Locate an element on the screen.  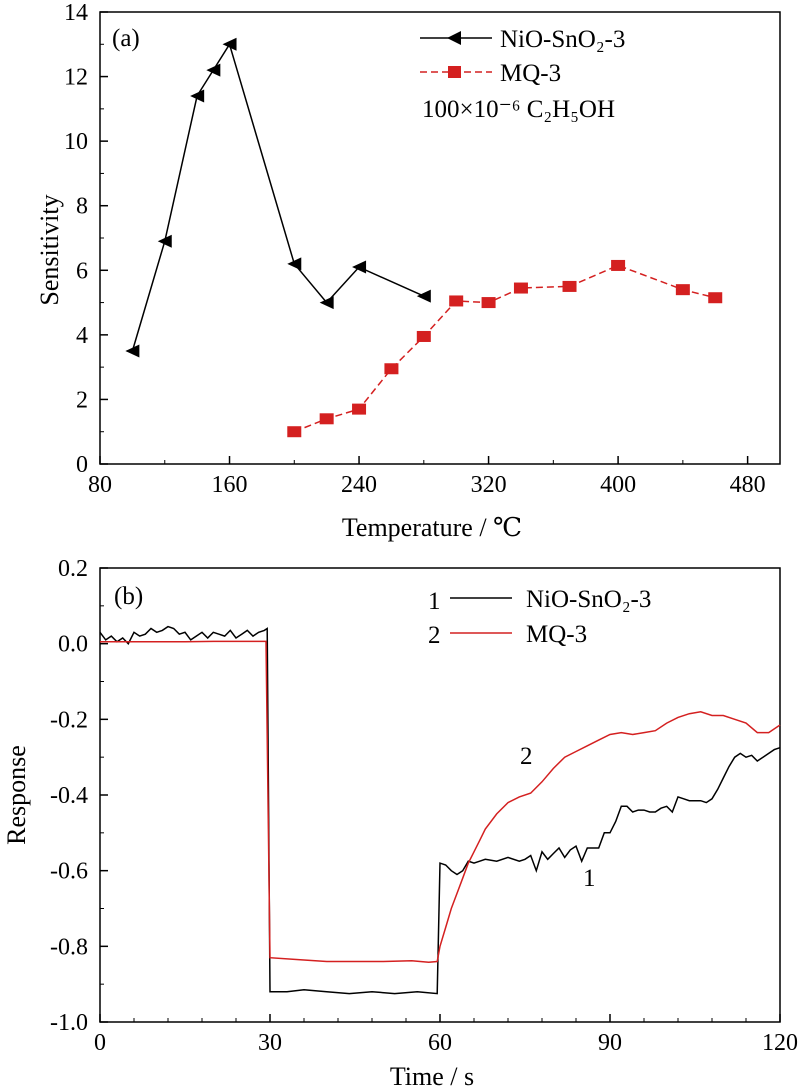
panel-a-xtick-label: 240 is located at coordinates (359, 485).